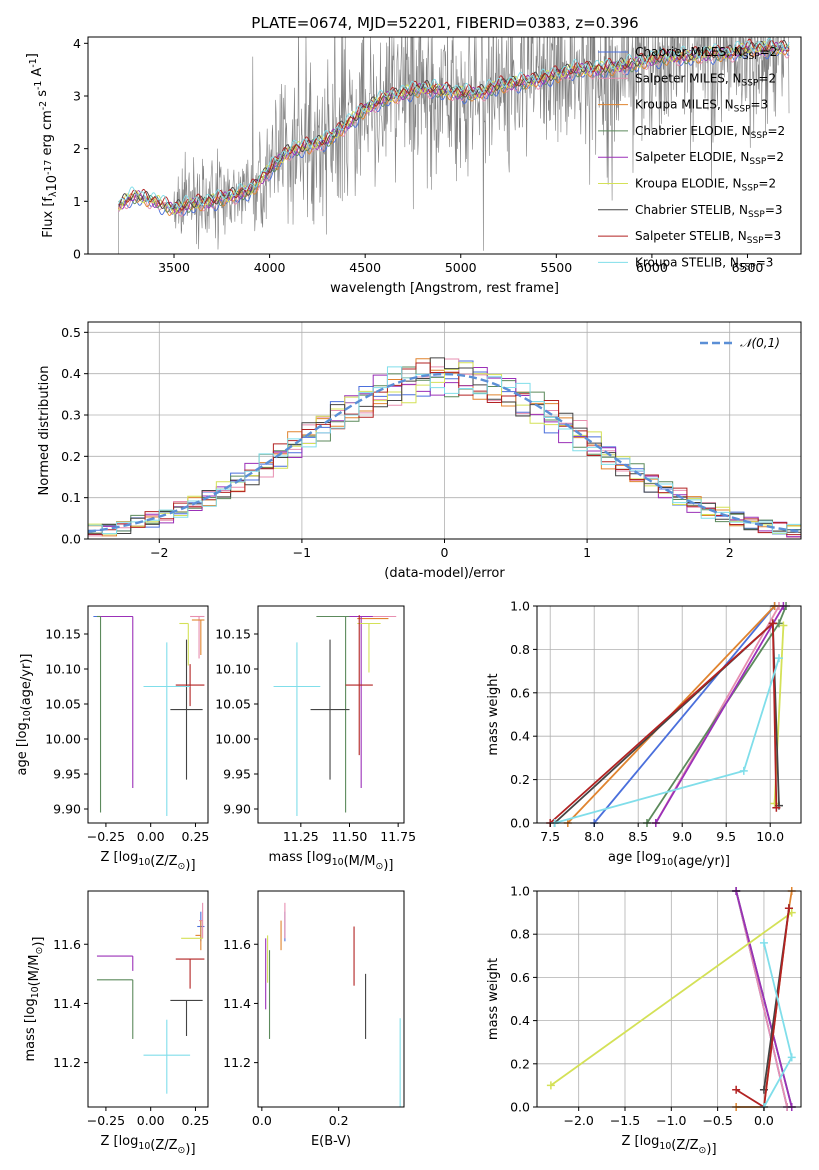 The image size is (819, 1170). Describe the element at coordinates (34, 971) in the screenshot. I see `label-text: (M/M` at that location.